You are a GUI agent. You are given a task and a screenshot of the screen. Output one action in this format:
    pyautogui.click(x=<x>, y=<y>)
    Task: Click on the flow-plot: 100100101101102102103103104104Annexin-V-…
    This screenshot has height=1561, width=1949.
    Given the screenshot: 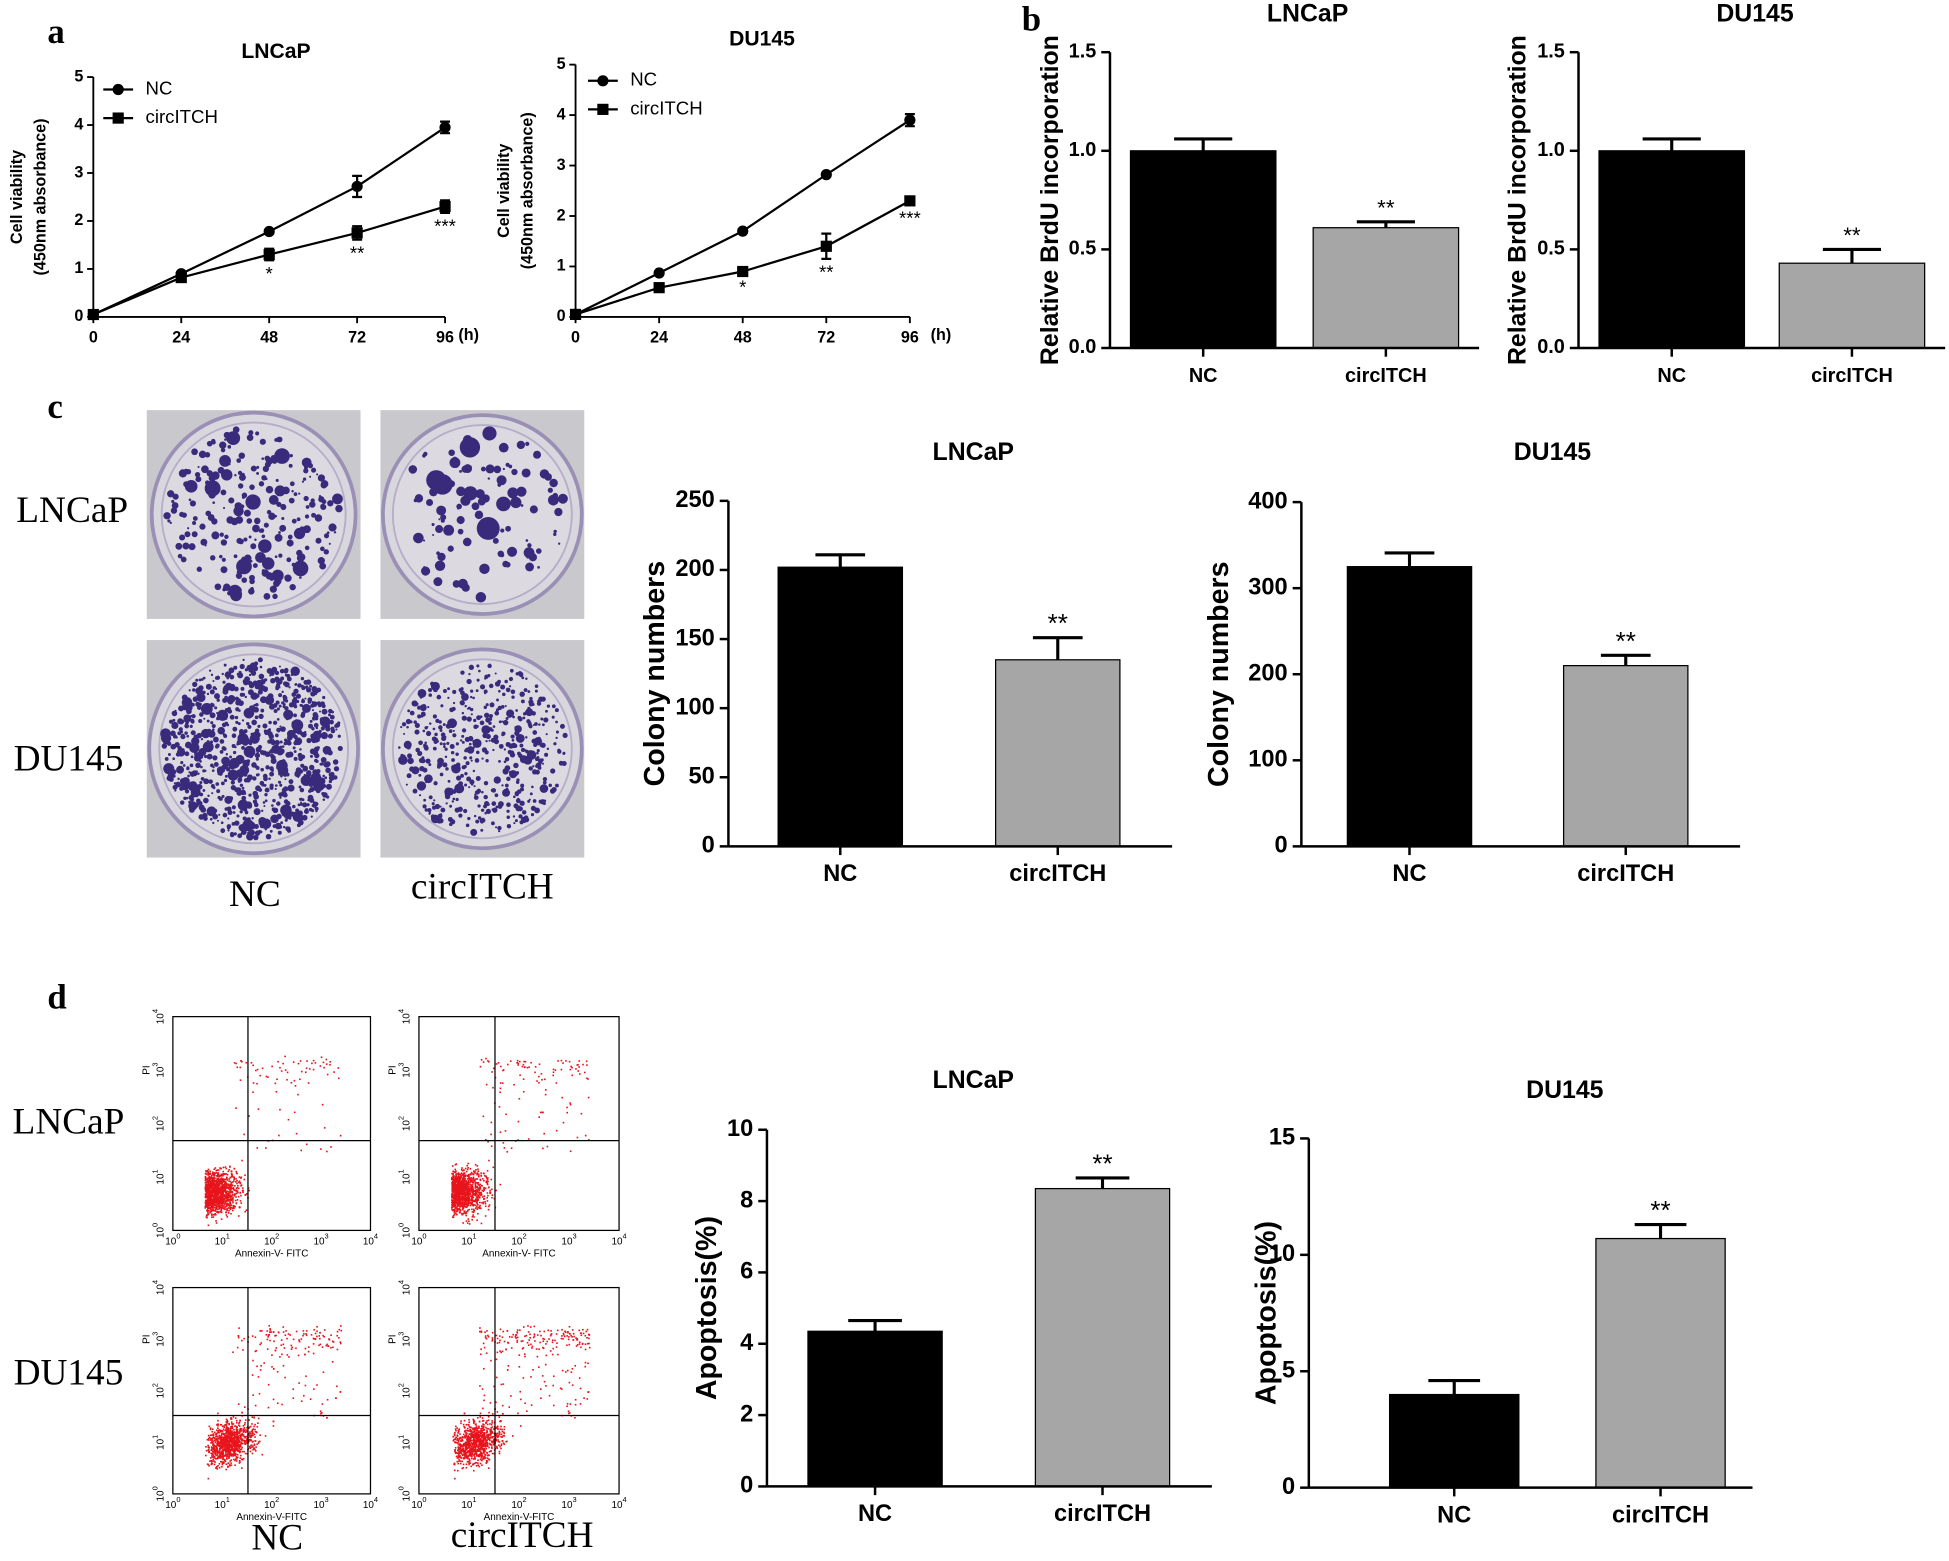 What is the action you would take?
    pyautogui.click(x=259, y=1401)
    